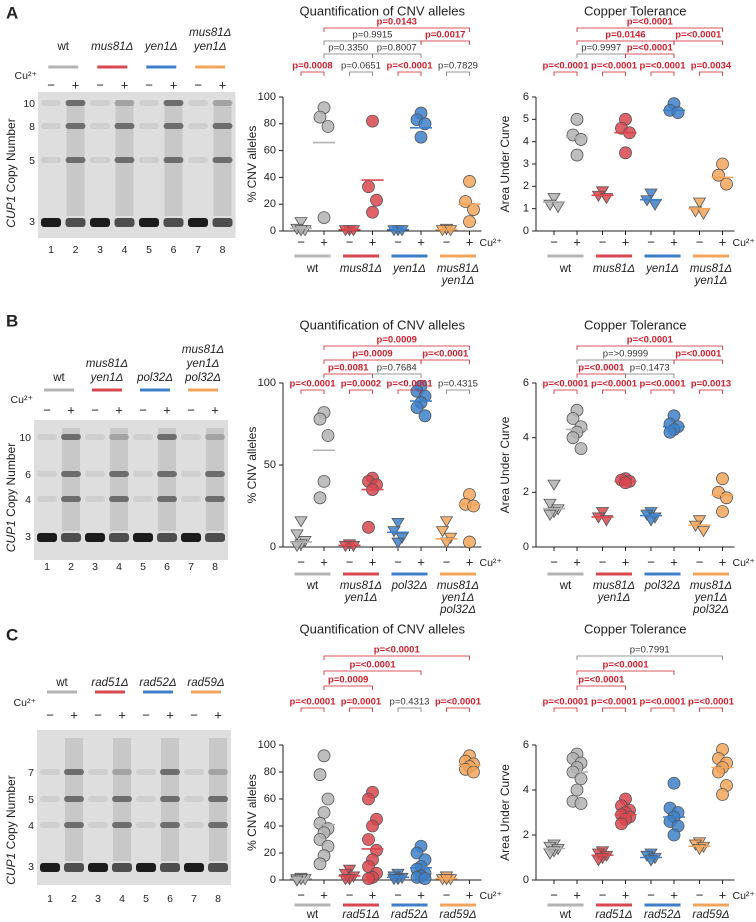 The image size is (756, 922). Describe the element at coordinates (119, 409) in the screenshot. I see `cu-sign: +` at that location.